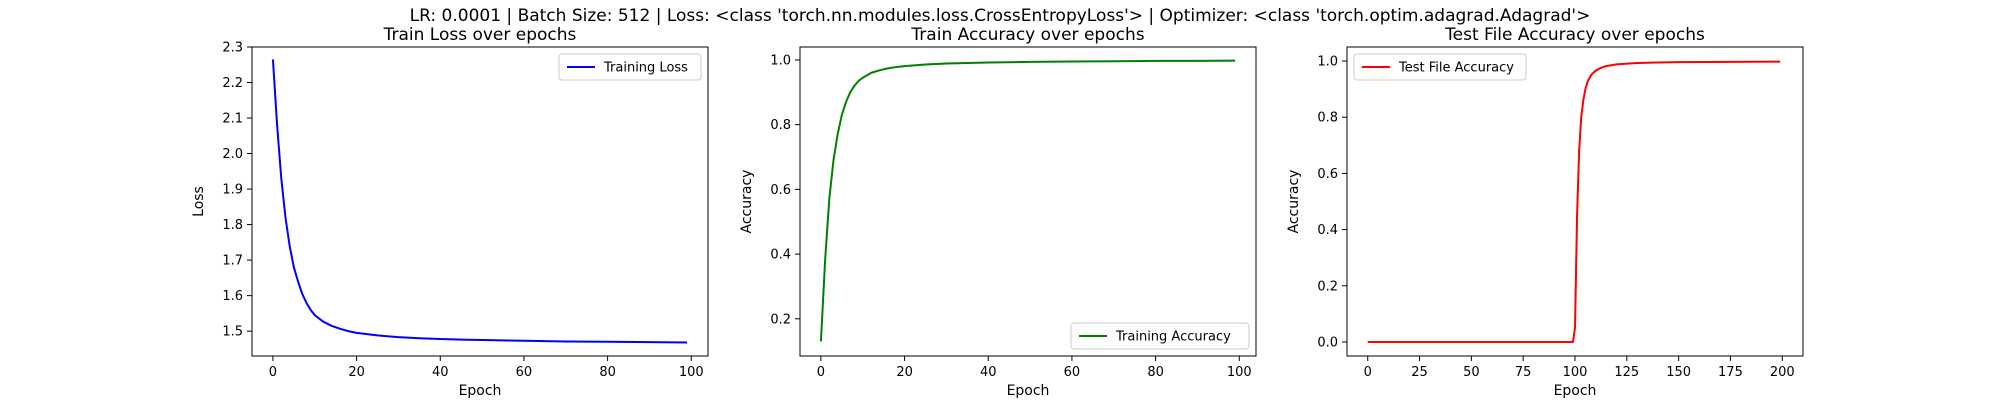 The width and height of the screenshot is (2000, 400). What do you see at coordinates (645, 68) in the screenshot?
I see `legend-entry: Training Loss` at bounding box center [645, 68].